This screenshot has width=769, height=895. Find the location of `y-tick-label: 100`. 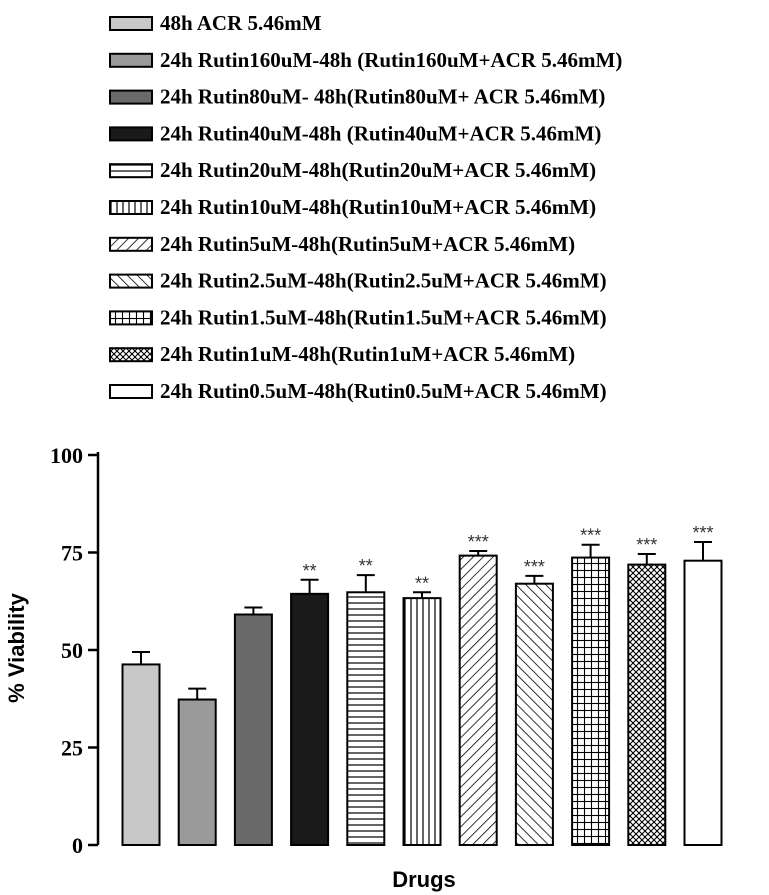

y-tick-label: 100 is located at coordinates (66, 455).